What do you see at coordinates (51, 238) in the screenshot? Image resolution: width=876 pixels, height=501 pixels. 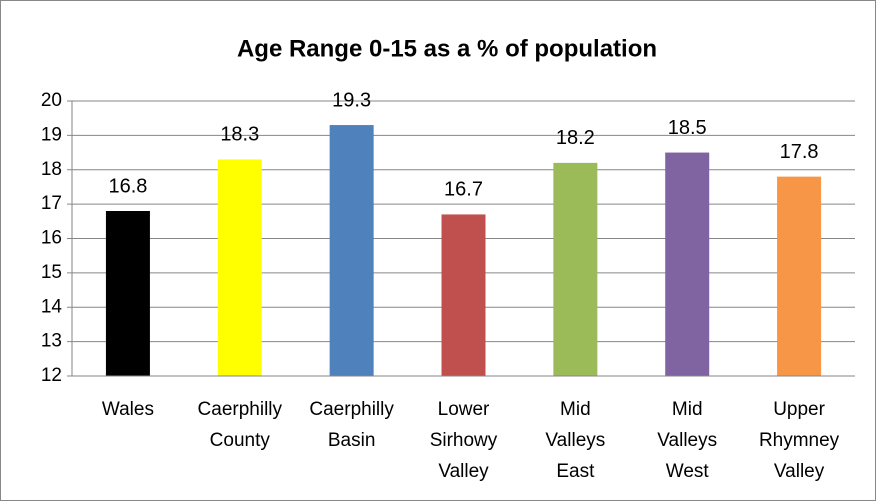 I see `y-tick-label: 16` at bounding box center [51, 238].